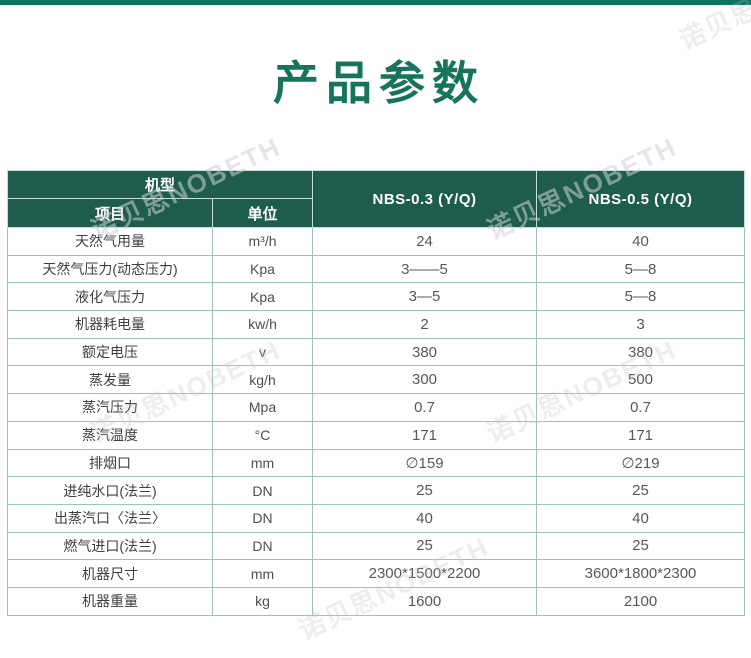 The image size is (751, 658). What do you see at coordinates (110, 352) in the screenshot?
I see `spec-item-label: 额定电压` at bounding box center [110, 352].